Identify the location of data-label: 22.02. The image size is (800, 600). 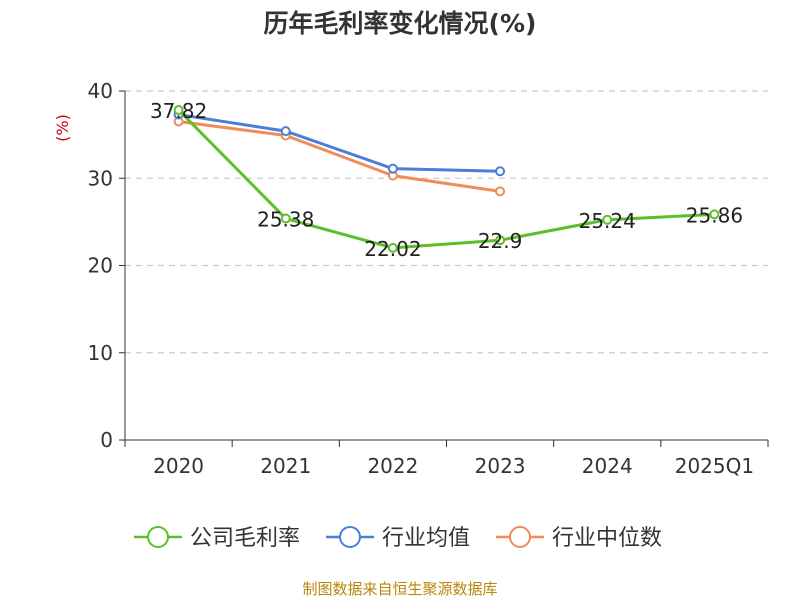
(392, 249).